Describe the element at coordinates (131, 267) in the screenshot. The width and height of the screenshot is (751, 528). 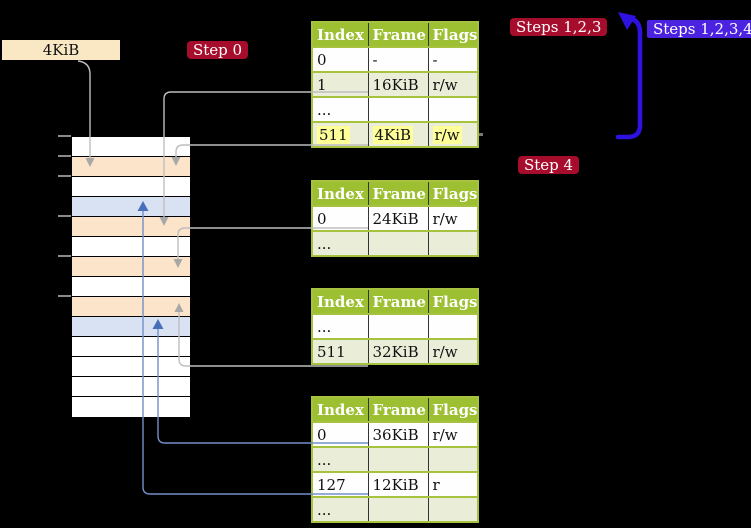
I see `memory-row-7-peach` at that location.